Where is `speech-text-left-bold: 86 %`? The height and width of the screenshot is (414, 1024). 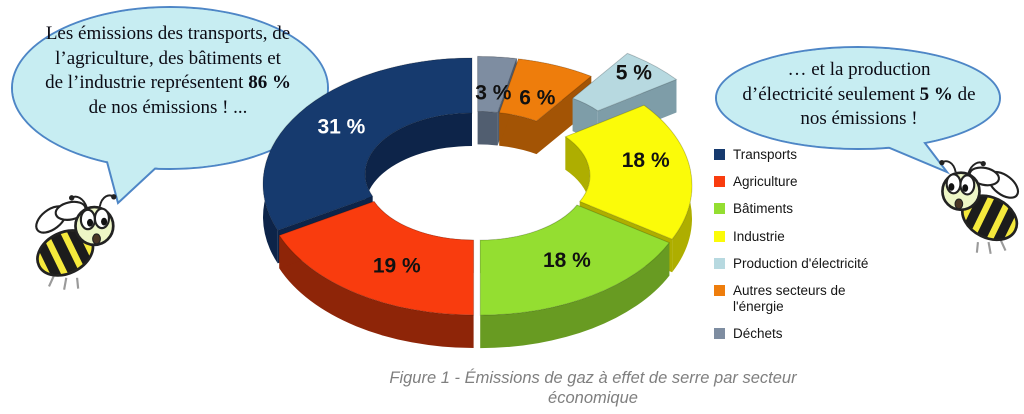
speech-text-left-bold: 86 % is located at coordinates (269, 83).